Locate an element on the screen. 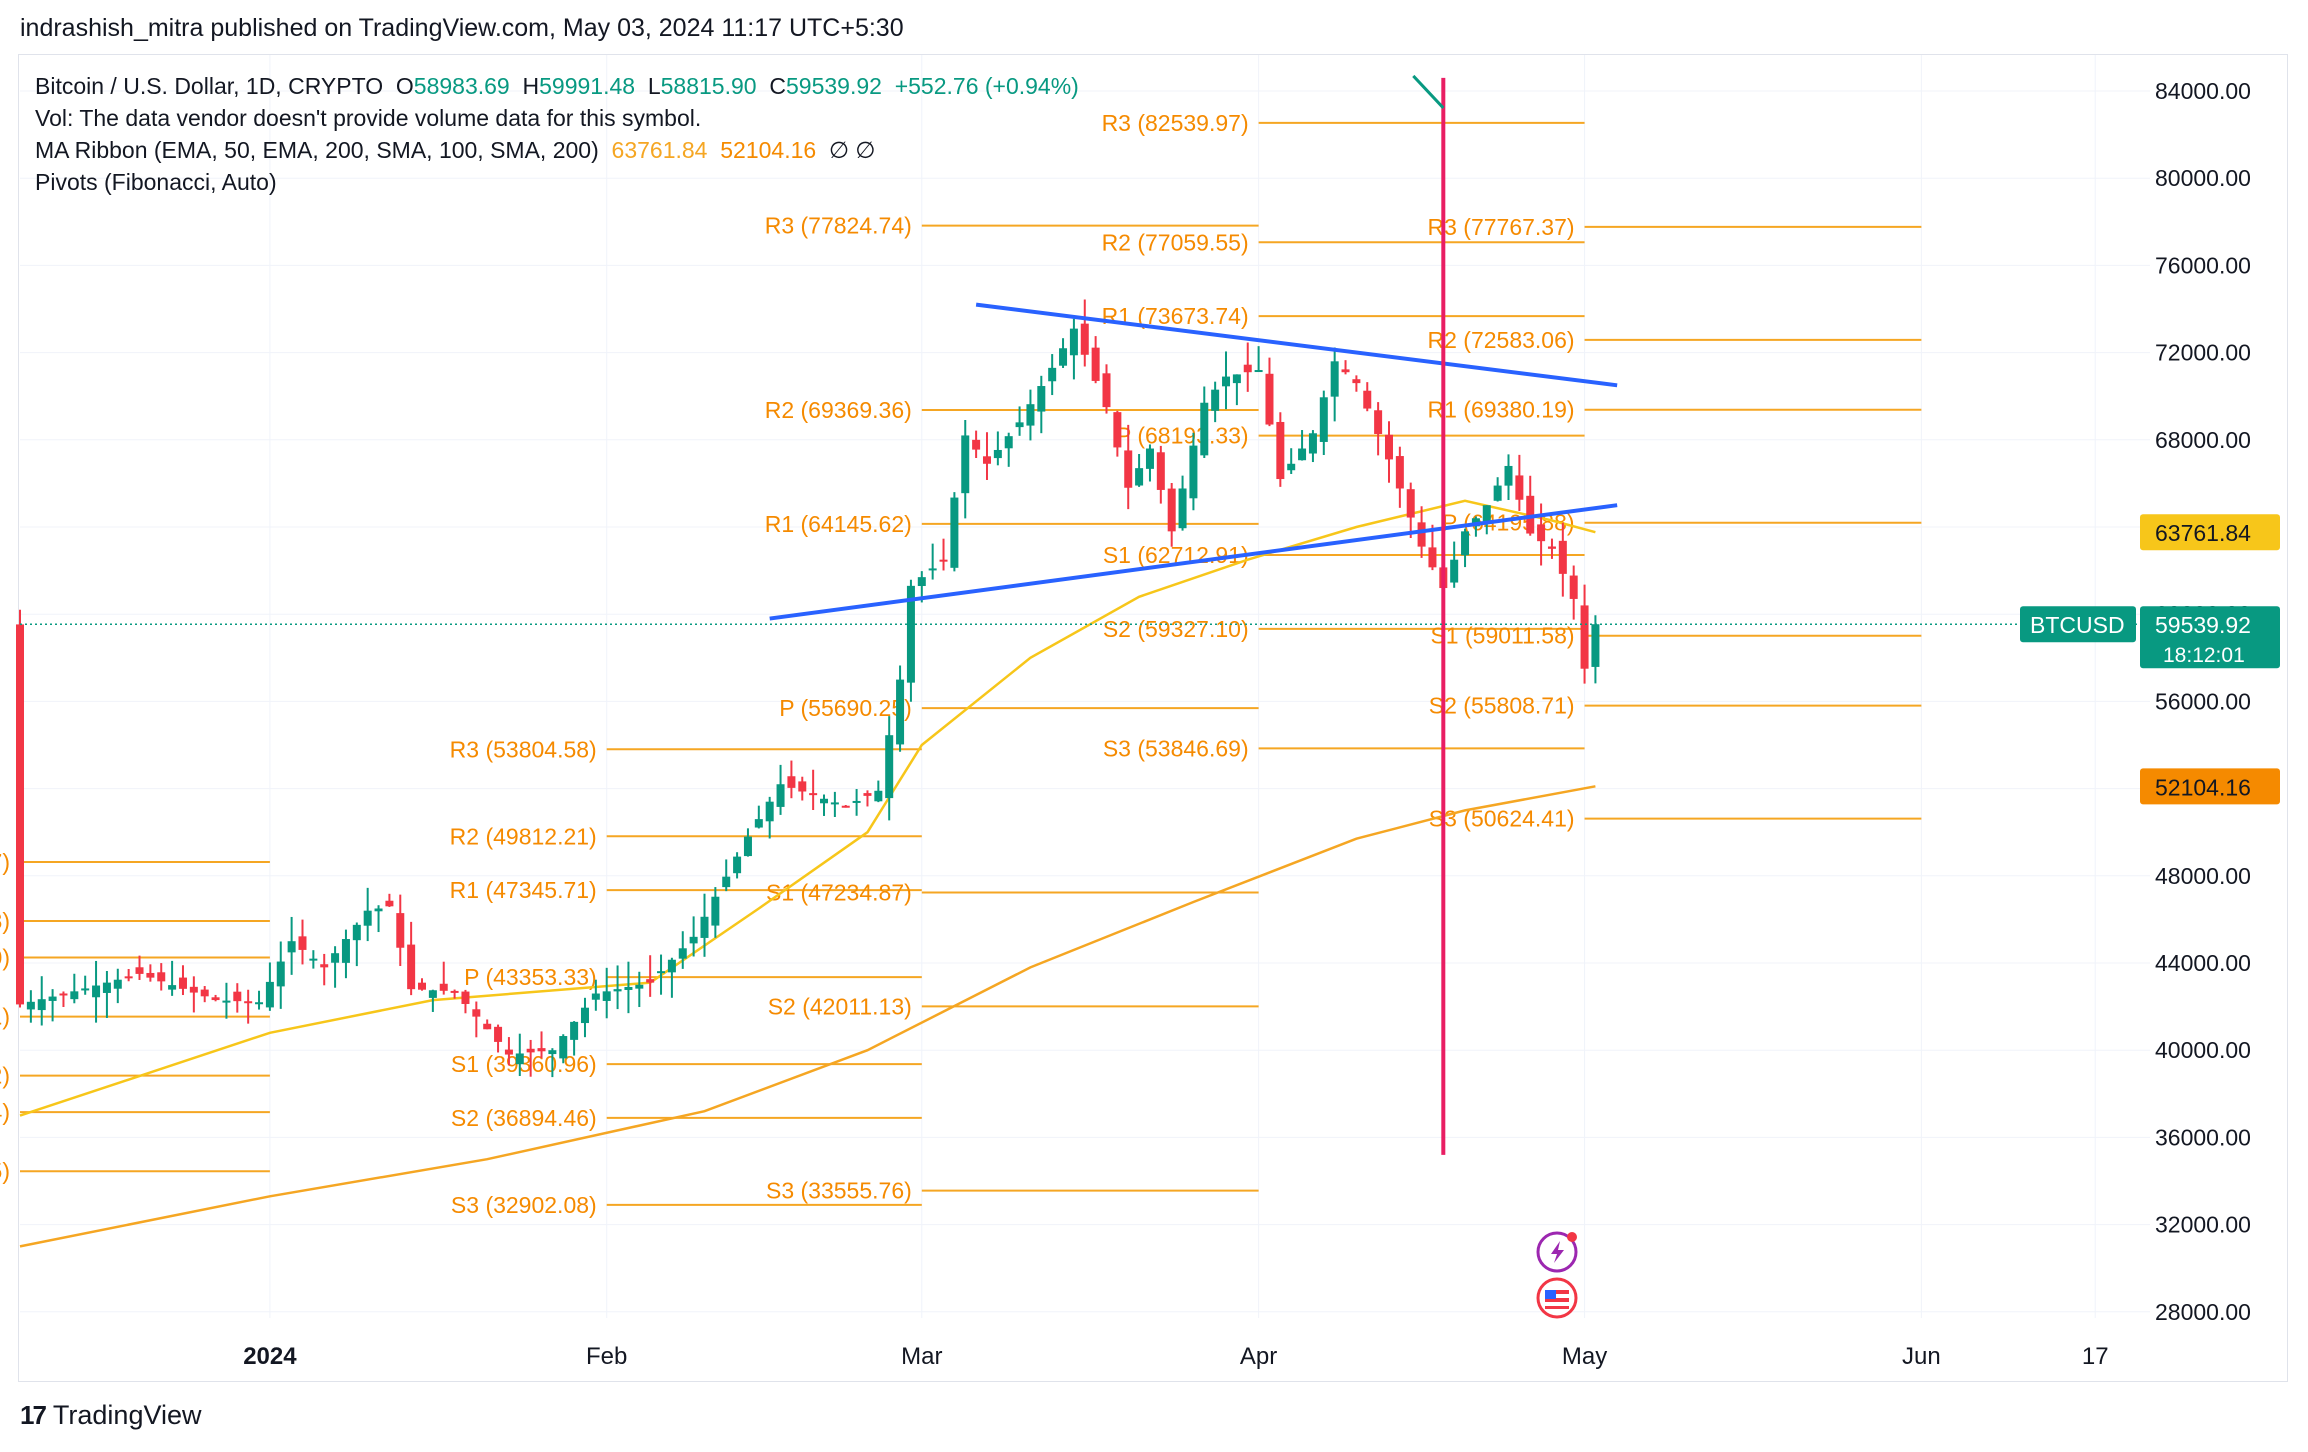 Image resolution: width=2308 pixels, height=1452 pixels. time-axis: 2024 Feb Mar Apr May Jun 17 is located at coordinates (1175, 1356).